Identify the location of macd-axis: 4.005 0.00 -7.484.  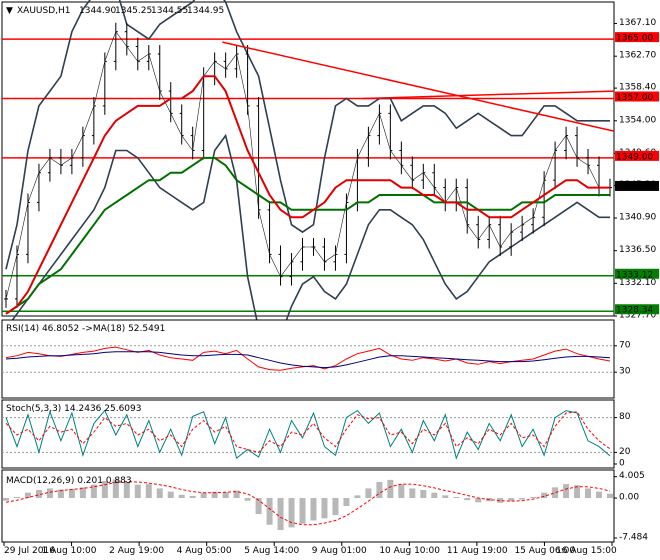
(631, 507).